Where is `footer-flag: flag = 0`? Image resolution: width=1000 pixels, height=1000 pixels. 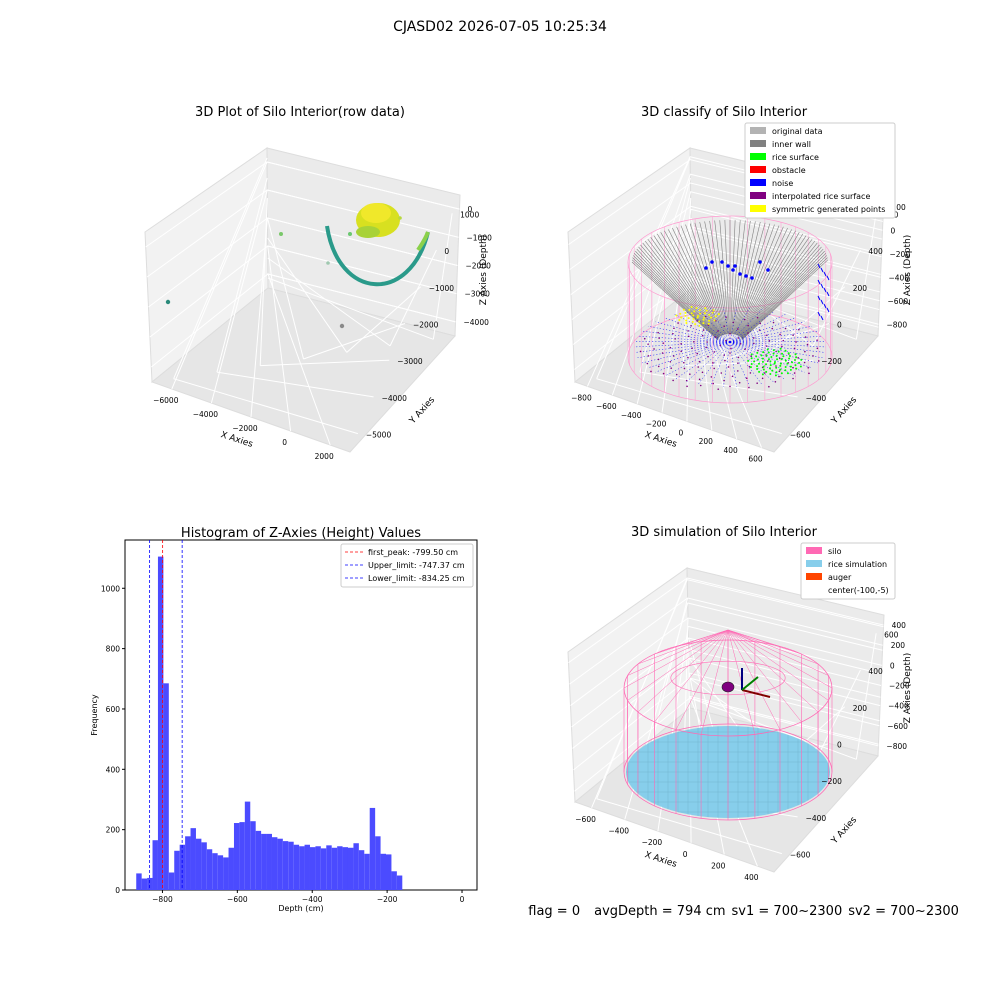
footer-flag: flag = 0 is located at coordinates (554, 911).